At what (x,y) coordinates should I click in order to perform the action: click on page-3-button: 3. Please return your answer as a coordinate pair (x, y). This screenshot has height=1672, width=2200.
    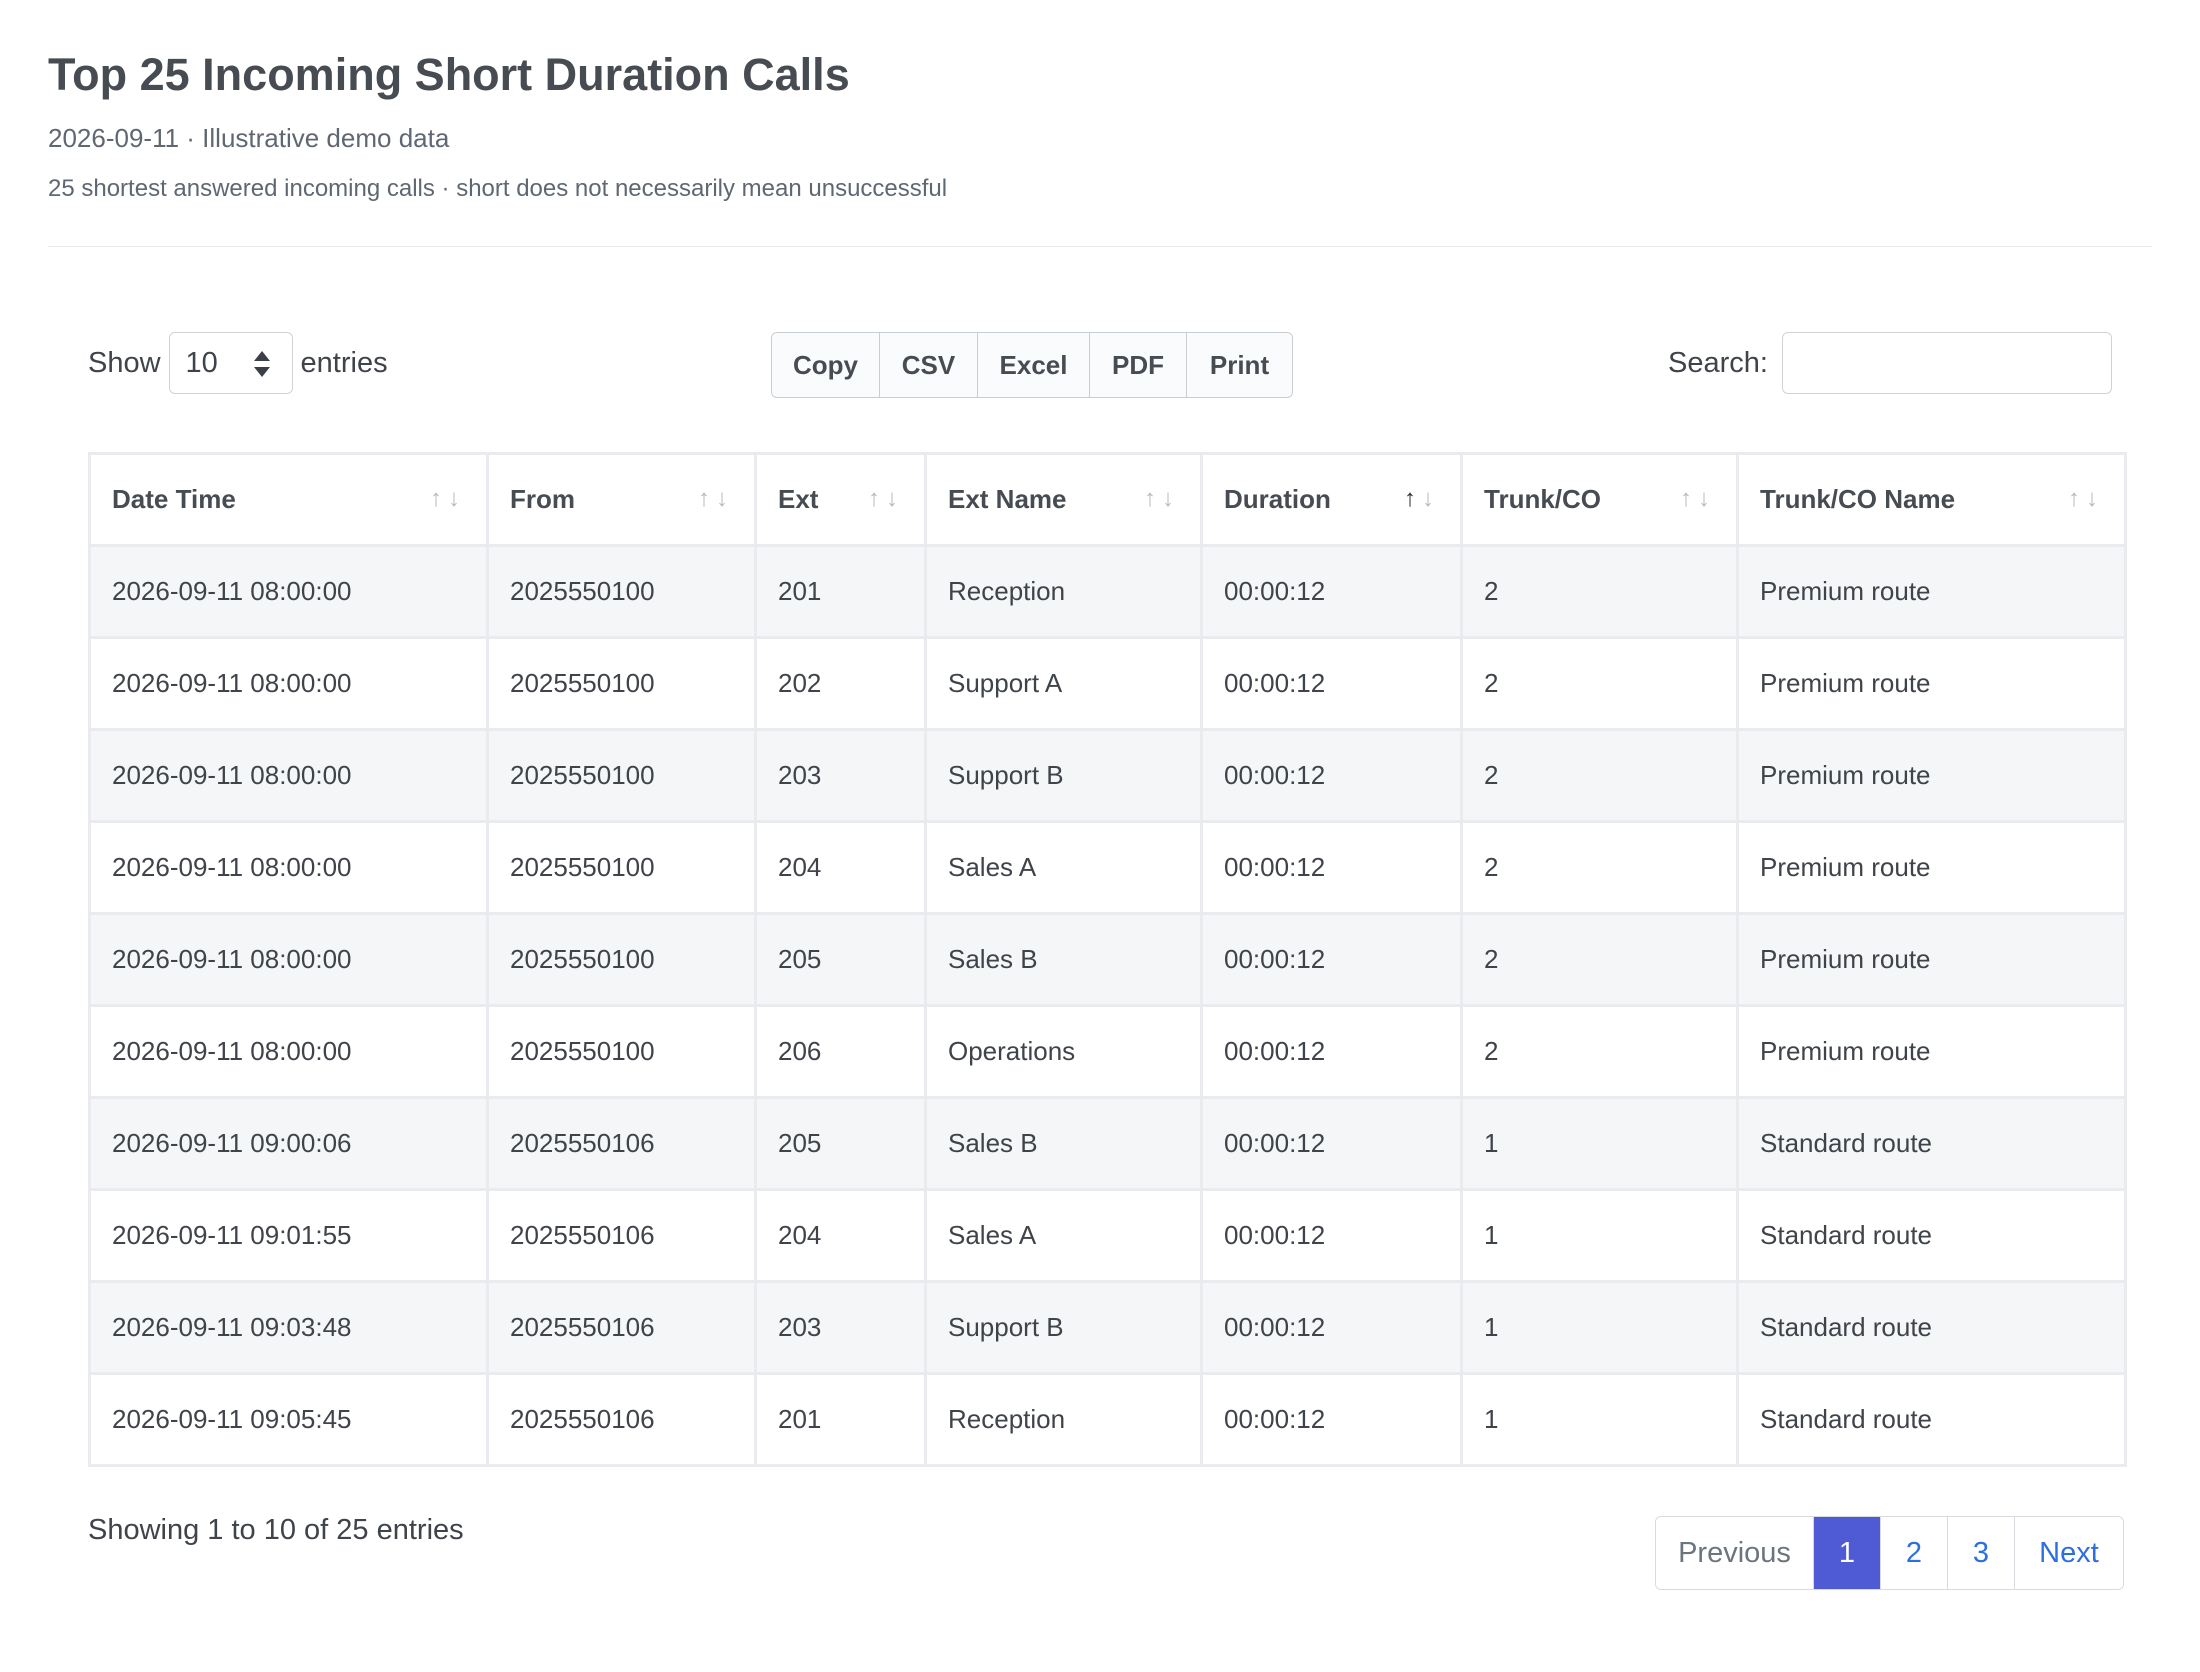
    Looking at the image, I should click on (1981, 1553).